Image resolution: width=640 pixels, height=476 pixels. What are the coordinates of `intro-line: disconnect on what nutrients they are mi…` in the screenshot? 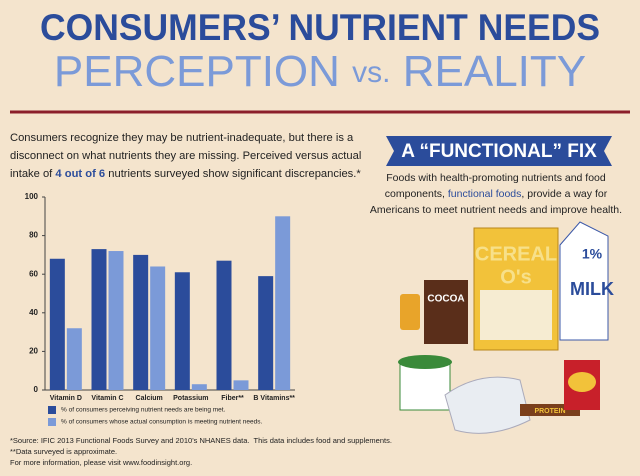 It's located at (185, 156).